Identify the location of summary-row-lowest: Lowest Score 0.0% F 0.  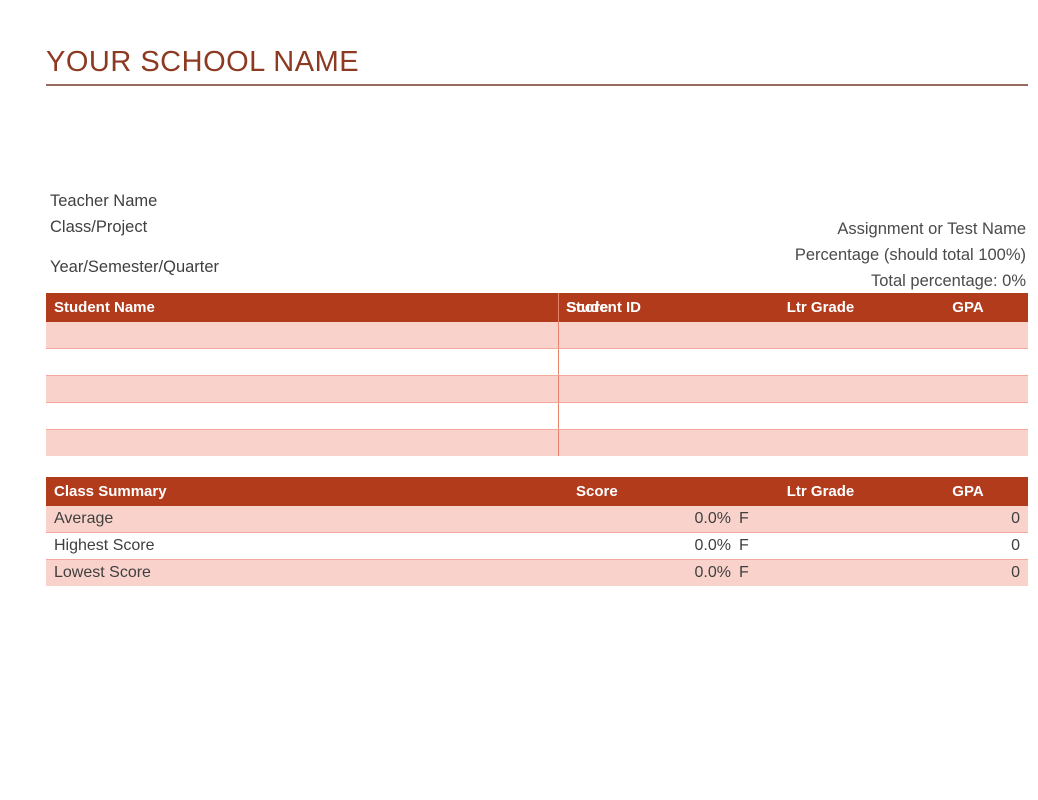
(537, 572).